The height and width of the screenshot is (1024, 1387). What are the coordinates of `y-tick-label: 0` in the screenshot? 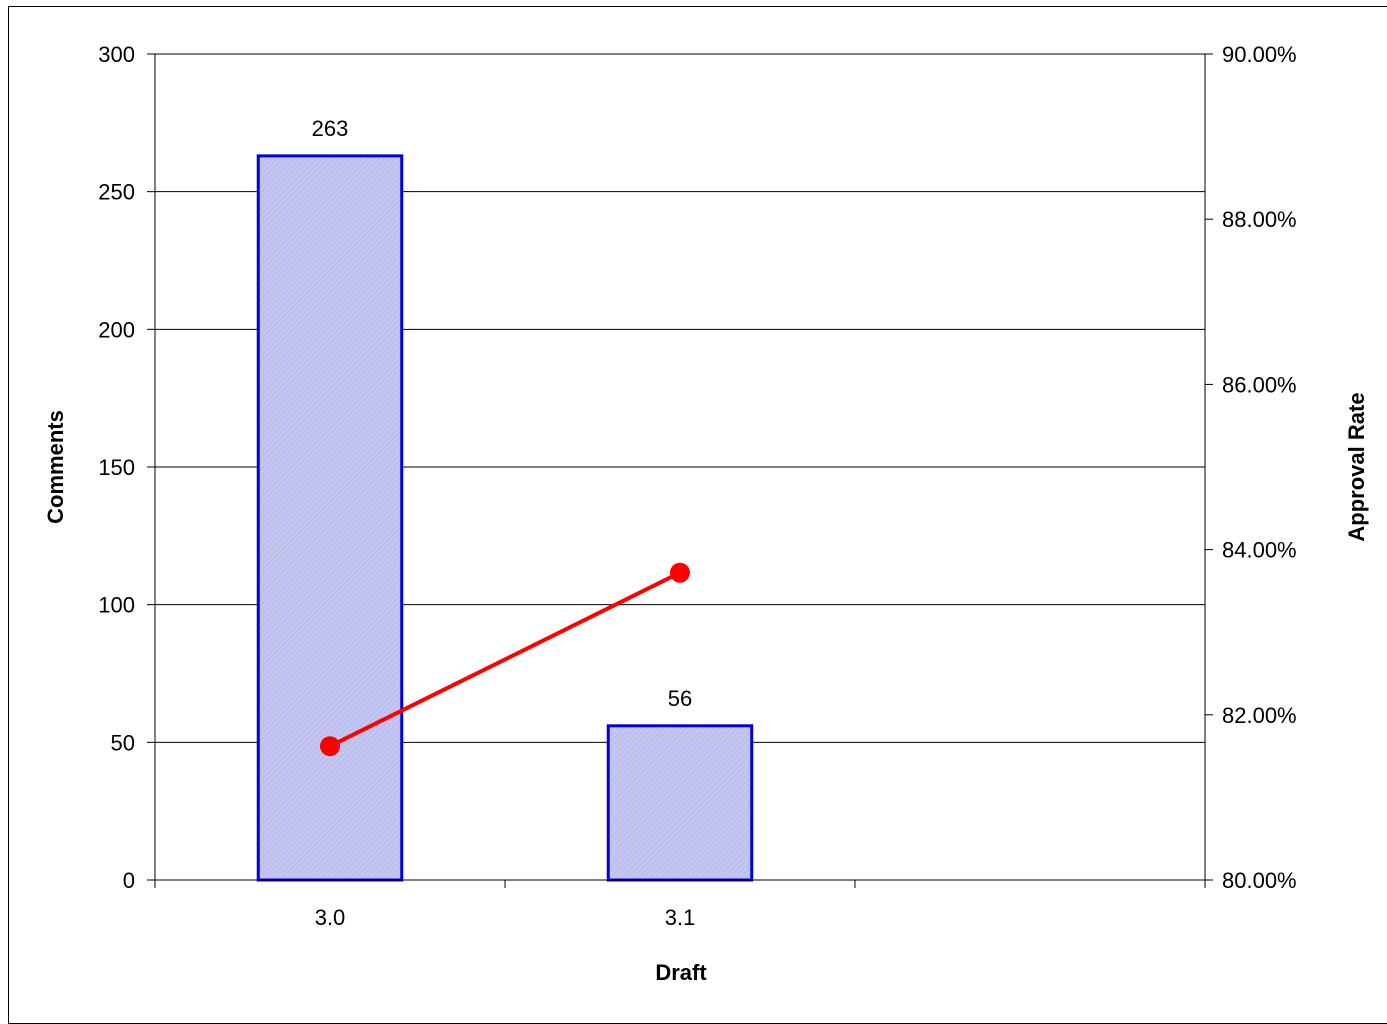 It's located at (129, 880).